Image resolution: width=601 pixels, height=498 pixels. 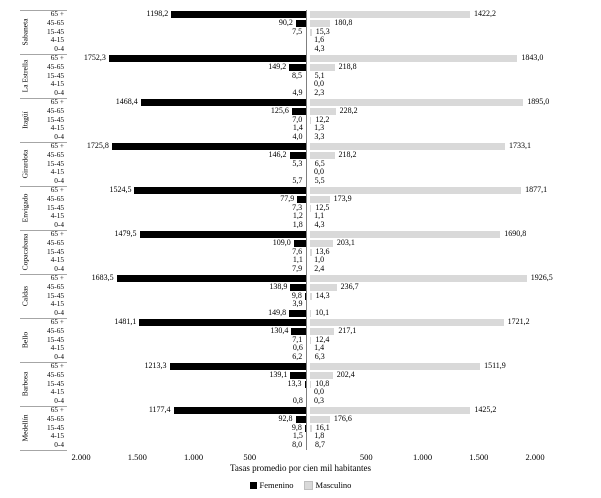 I want to click on value-label-femenino: 1,5, so click(x=297, y=436).